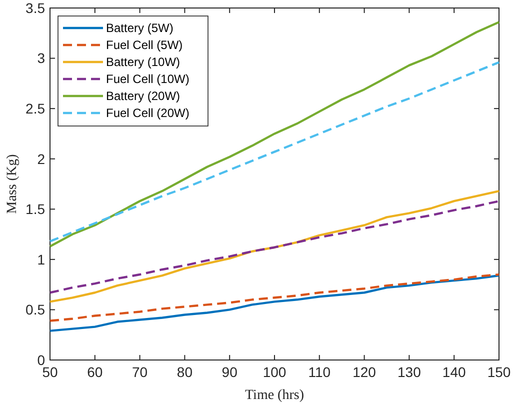  I want to click on legend-label: Battery (20W), so click(143, 96).